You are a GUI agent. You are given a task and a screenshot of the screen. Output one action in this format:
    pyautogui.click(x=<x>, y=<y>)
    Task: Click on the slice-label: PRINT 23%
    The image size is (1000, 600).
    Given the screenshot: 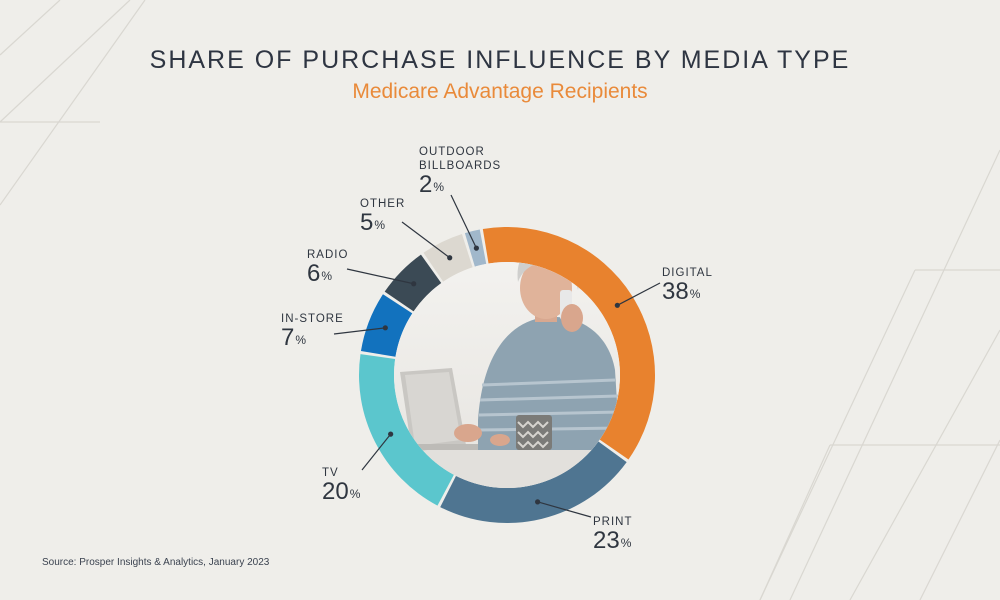 What is the action you would take?
    pyautogui.click(x=613, y=534)
    